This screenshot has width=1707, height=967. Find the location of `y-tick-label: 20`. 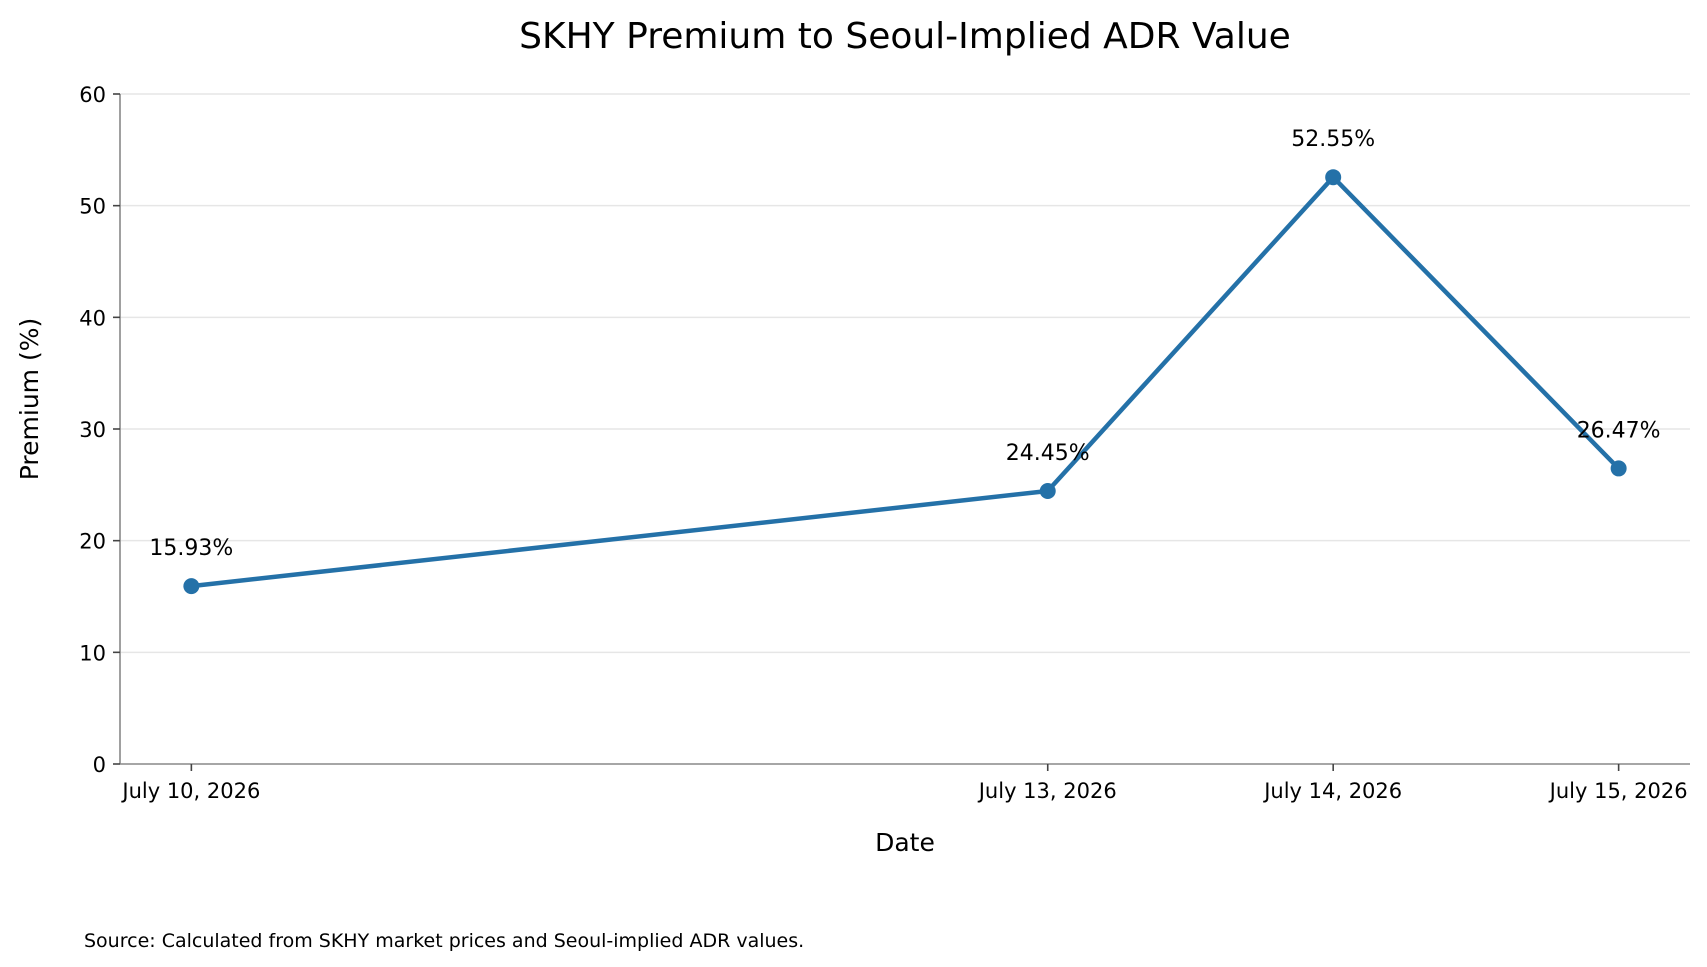

y-tick-label: 20 is located at coordinates (92, 542).